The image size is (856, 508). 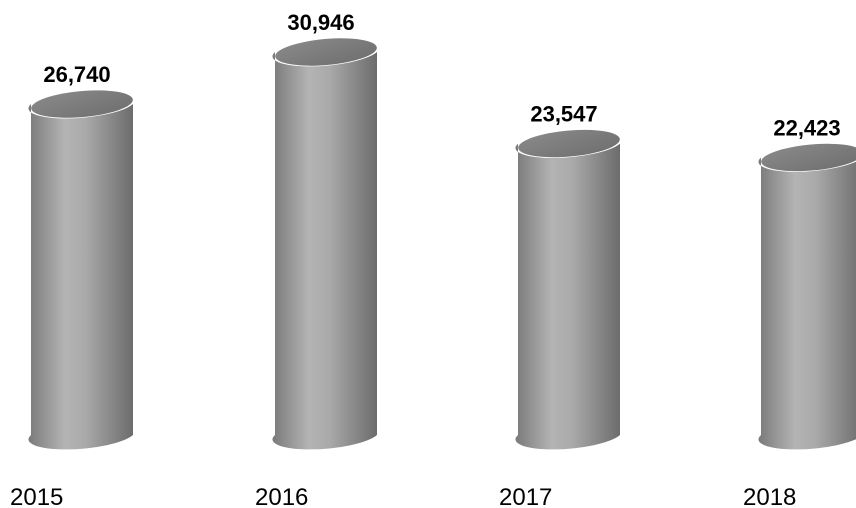 I want to click on bar-body-2018, so click(x=807, y=303).